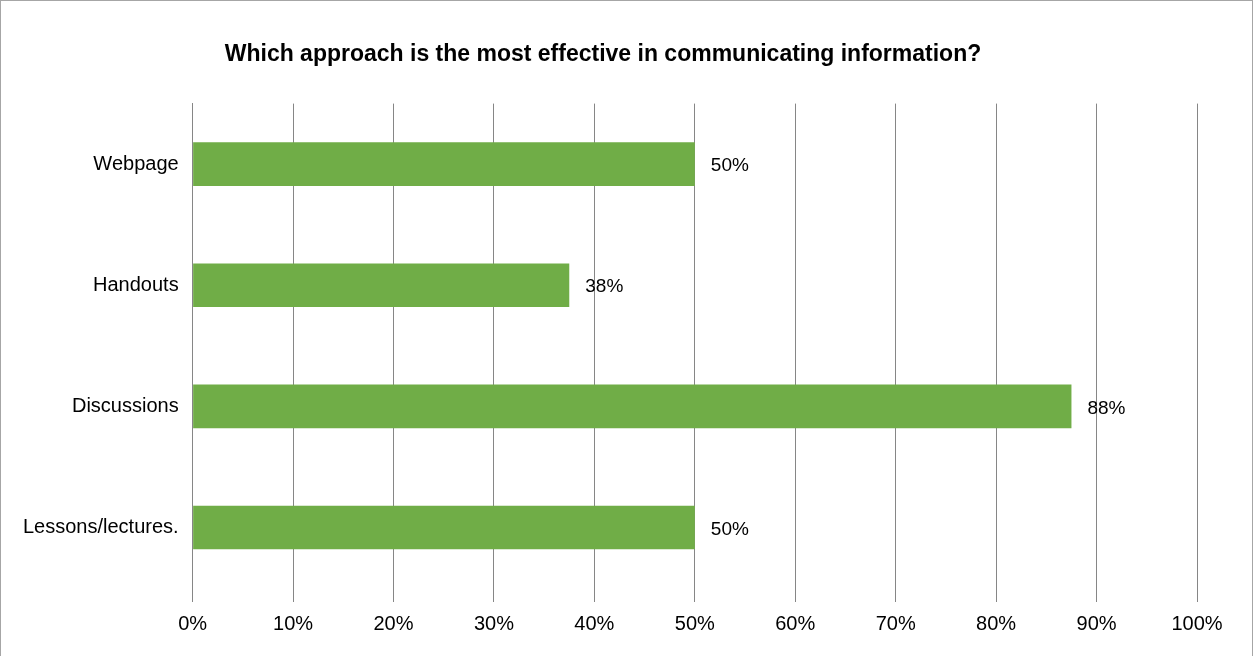 This screenshot has height=657, width=1253. What do you see at coordinates (193, 622) in the screenshot?
I see `x-tick-label: 0%` at bounding box center [193, 622].